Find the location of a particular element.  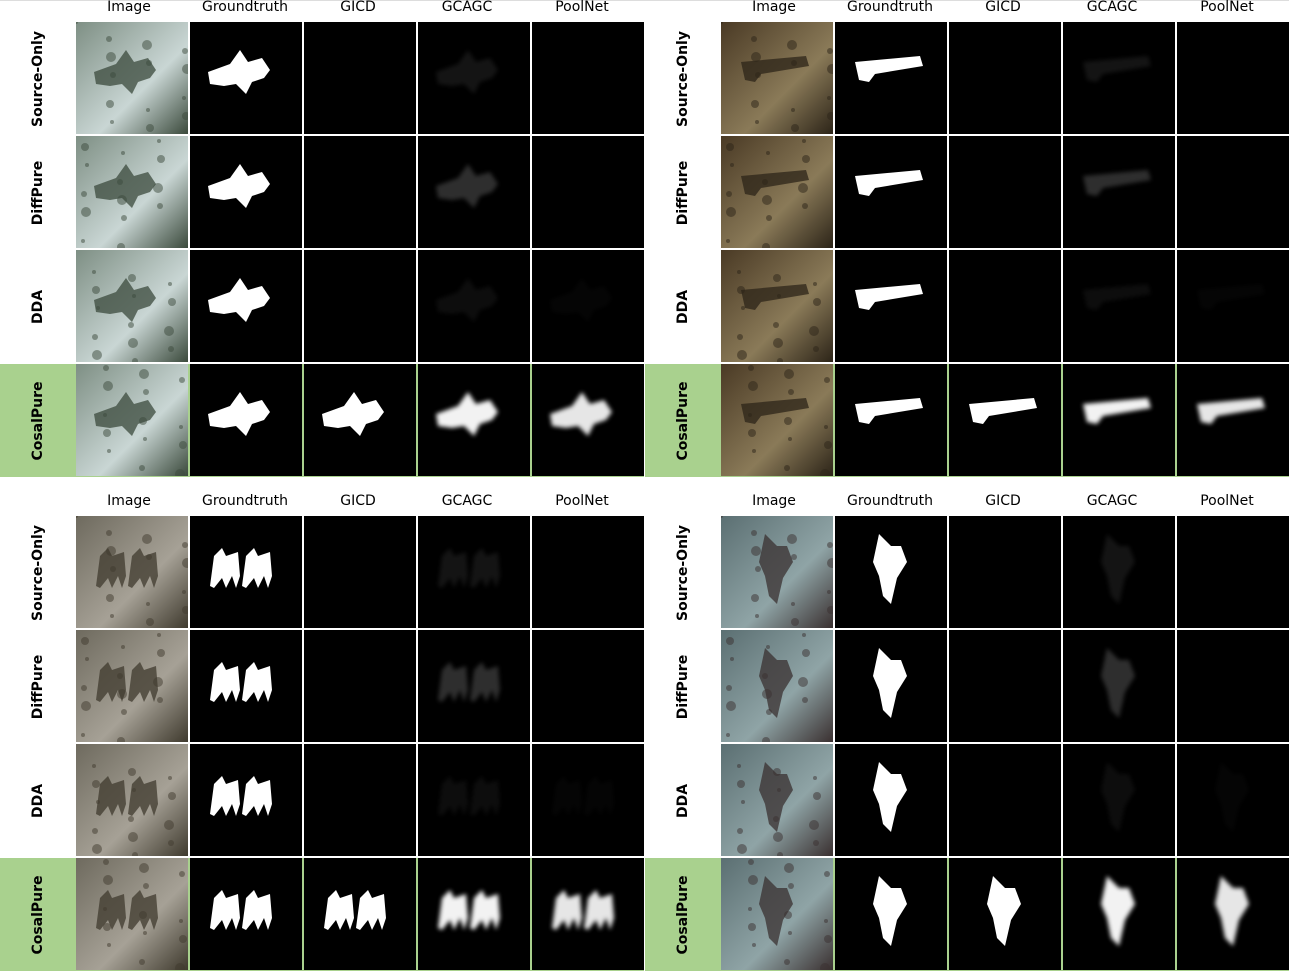

top-rule is located at coordinates (644, 0).